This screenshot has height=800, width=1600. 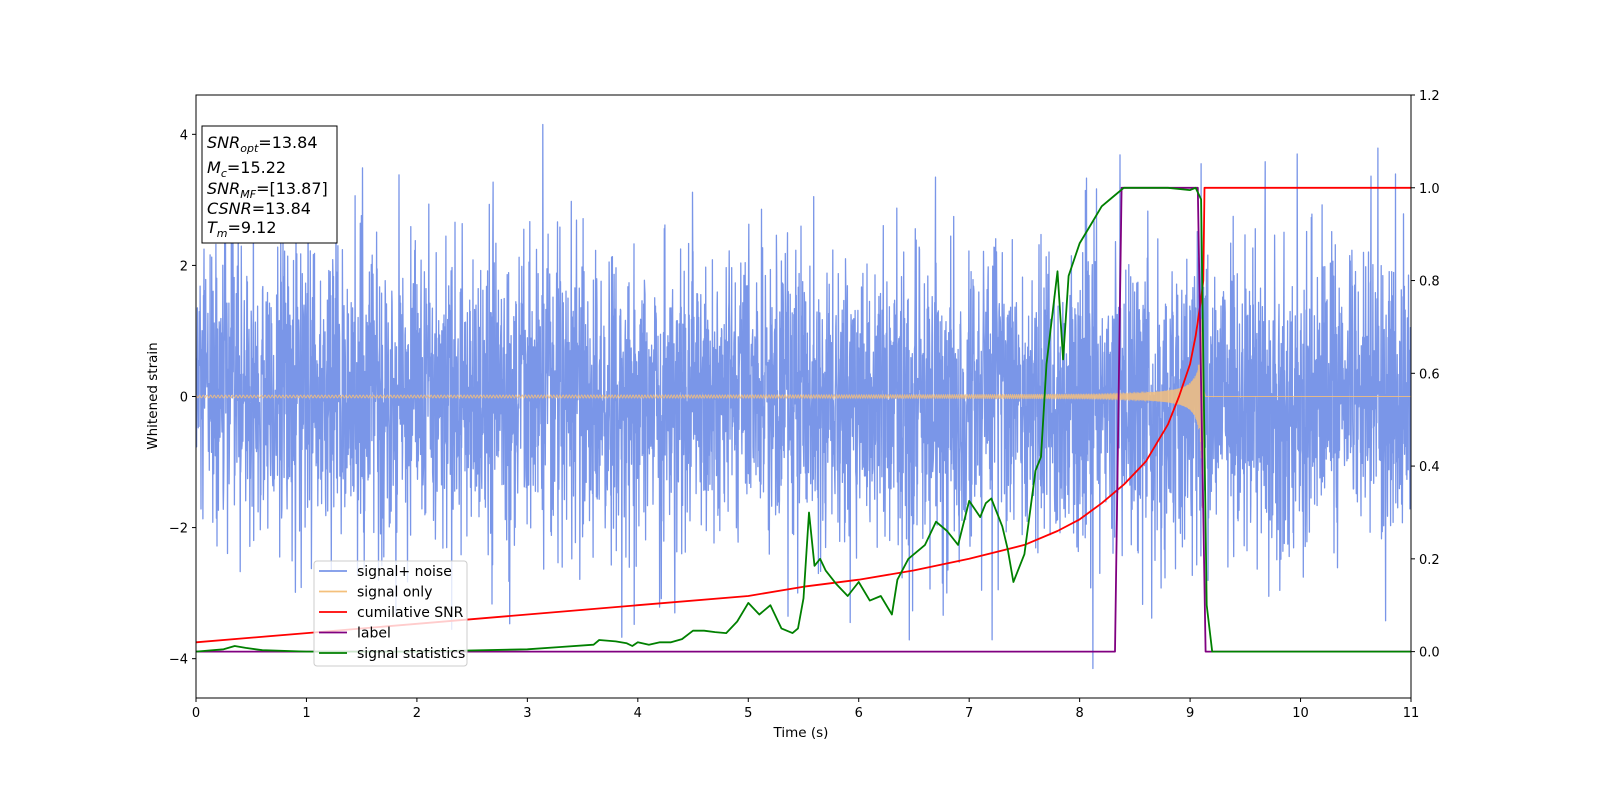 I want to click on legend-entry-label: signal only, so click(x=394, y=593).